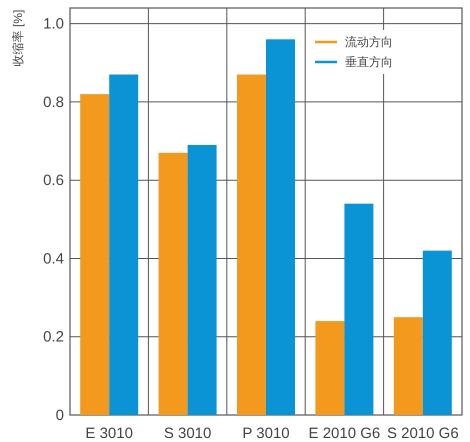  What do you see at coordinates (188, 433) in the screenshot?
I see `x-tick-label: S 3010` at bounding box center [188, 433].